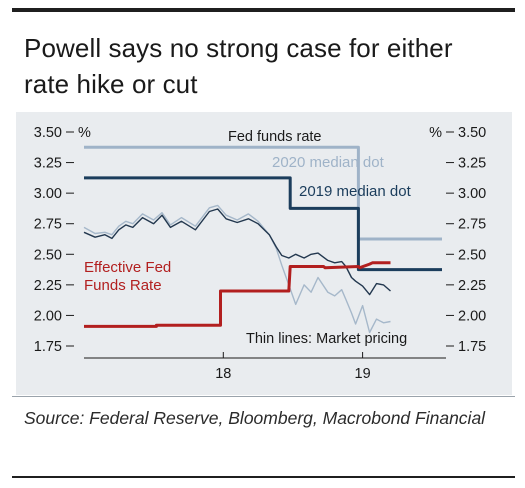 This screenshot has width=525, height=488. I want to click on series-market-pricing-2019, so click(237, 252).